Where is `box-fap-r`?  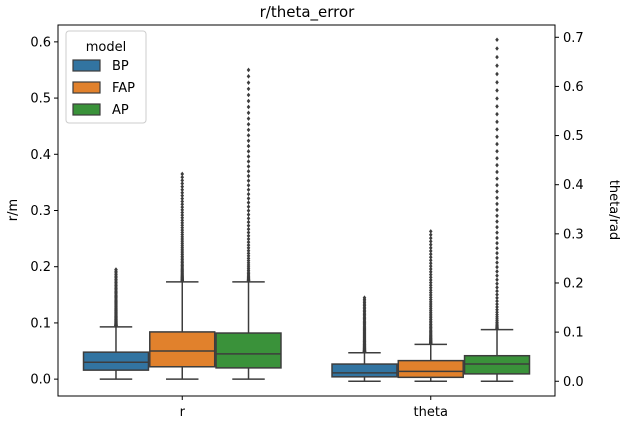
box-fap-r is located at coordinates (182, 275).